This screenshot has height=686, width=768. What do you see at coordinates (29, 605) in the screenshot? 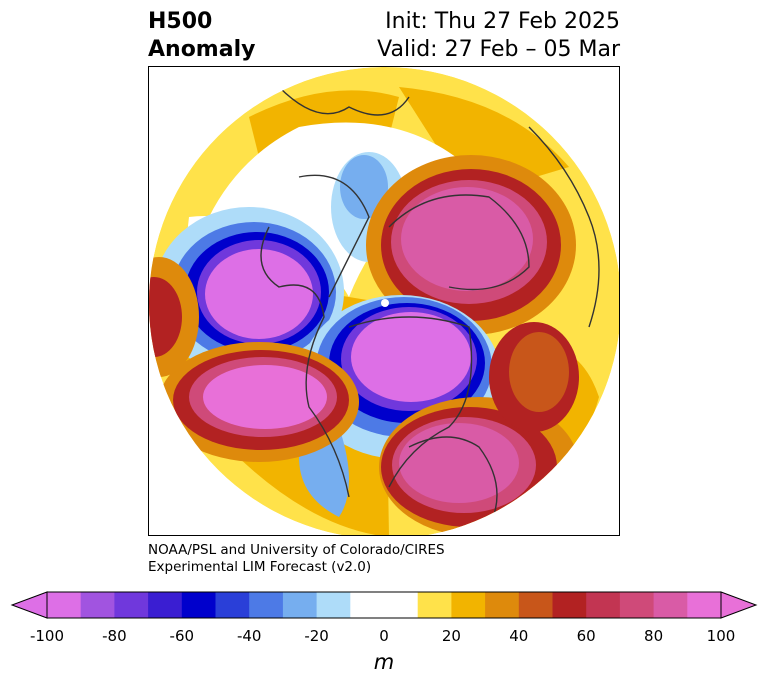
I see `colorbar-extend-min` at bounding box center [29, 605].